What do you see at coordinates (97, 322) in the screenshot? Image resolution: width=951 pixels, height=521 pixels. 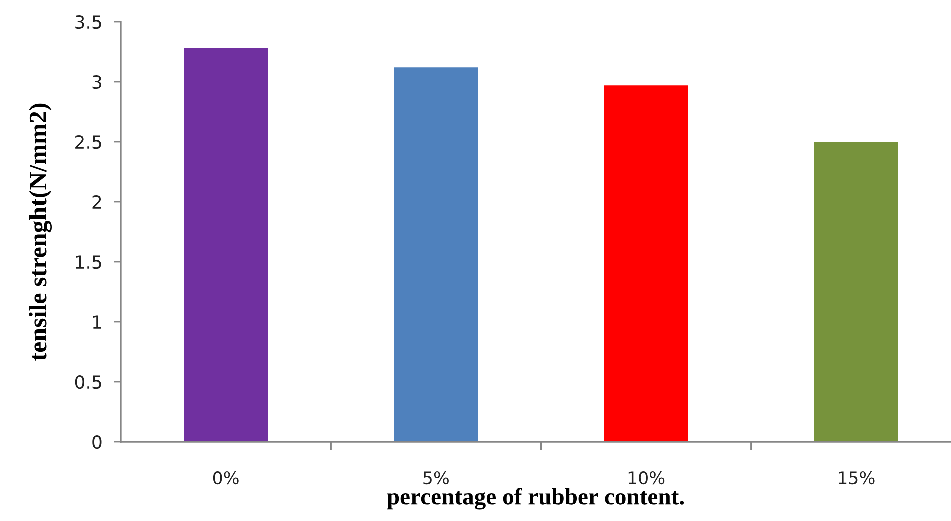 I see `y-tick-label: 1` at bounding box center [97, 322].